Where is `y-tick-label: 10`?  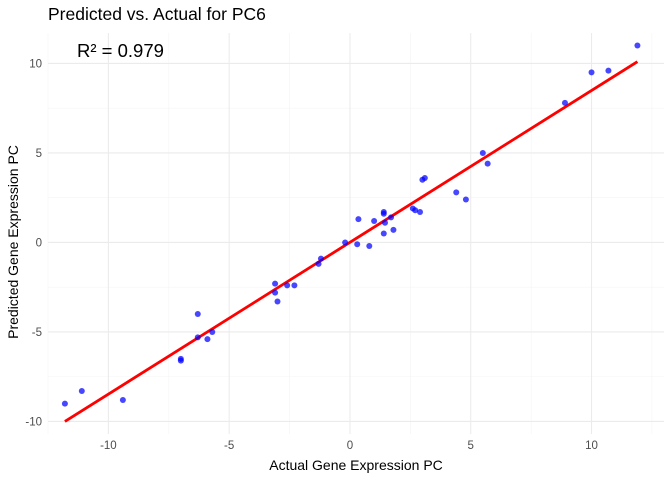 y-tick-label: 10 is located at coordinates (35, 64).